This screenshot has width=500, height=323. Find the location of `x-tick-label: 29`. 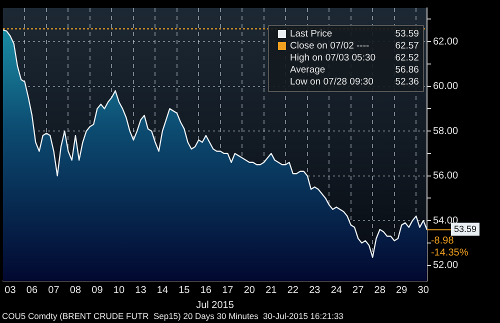

x-tick-label: 29 is located at coordinates (402, 290).